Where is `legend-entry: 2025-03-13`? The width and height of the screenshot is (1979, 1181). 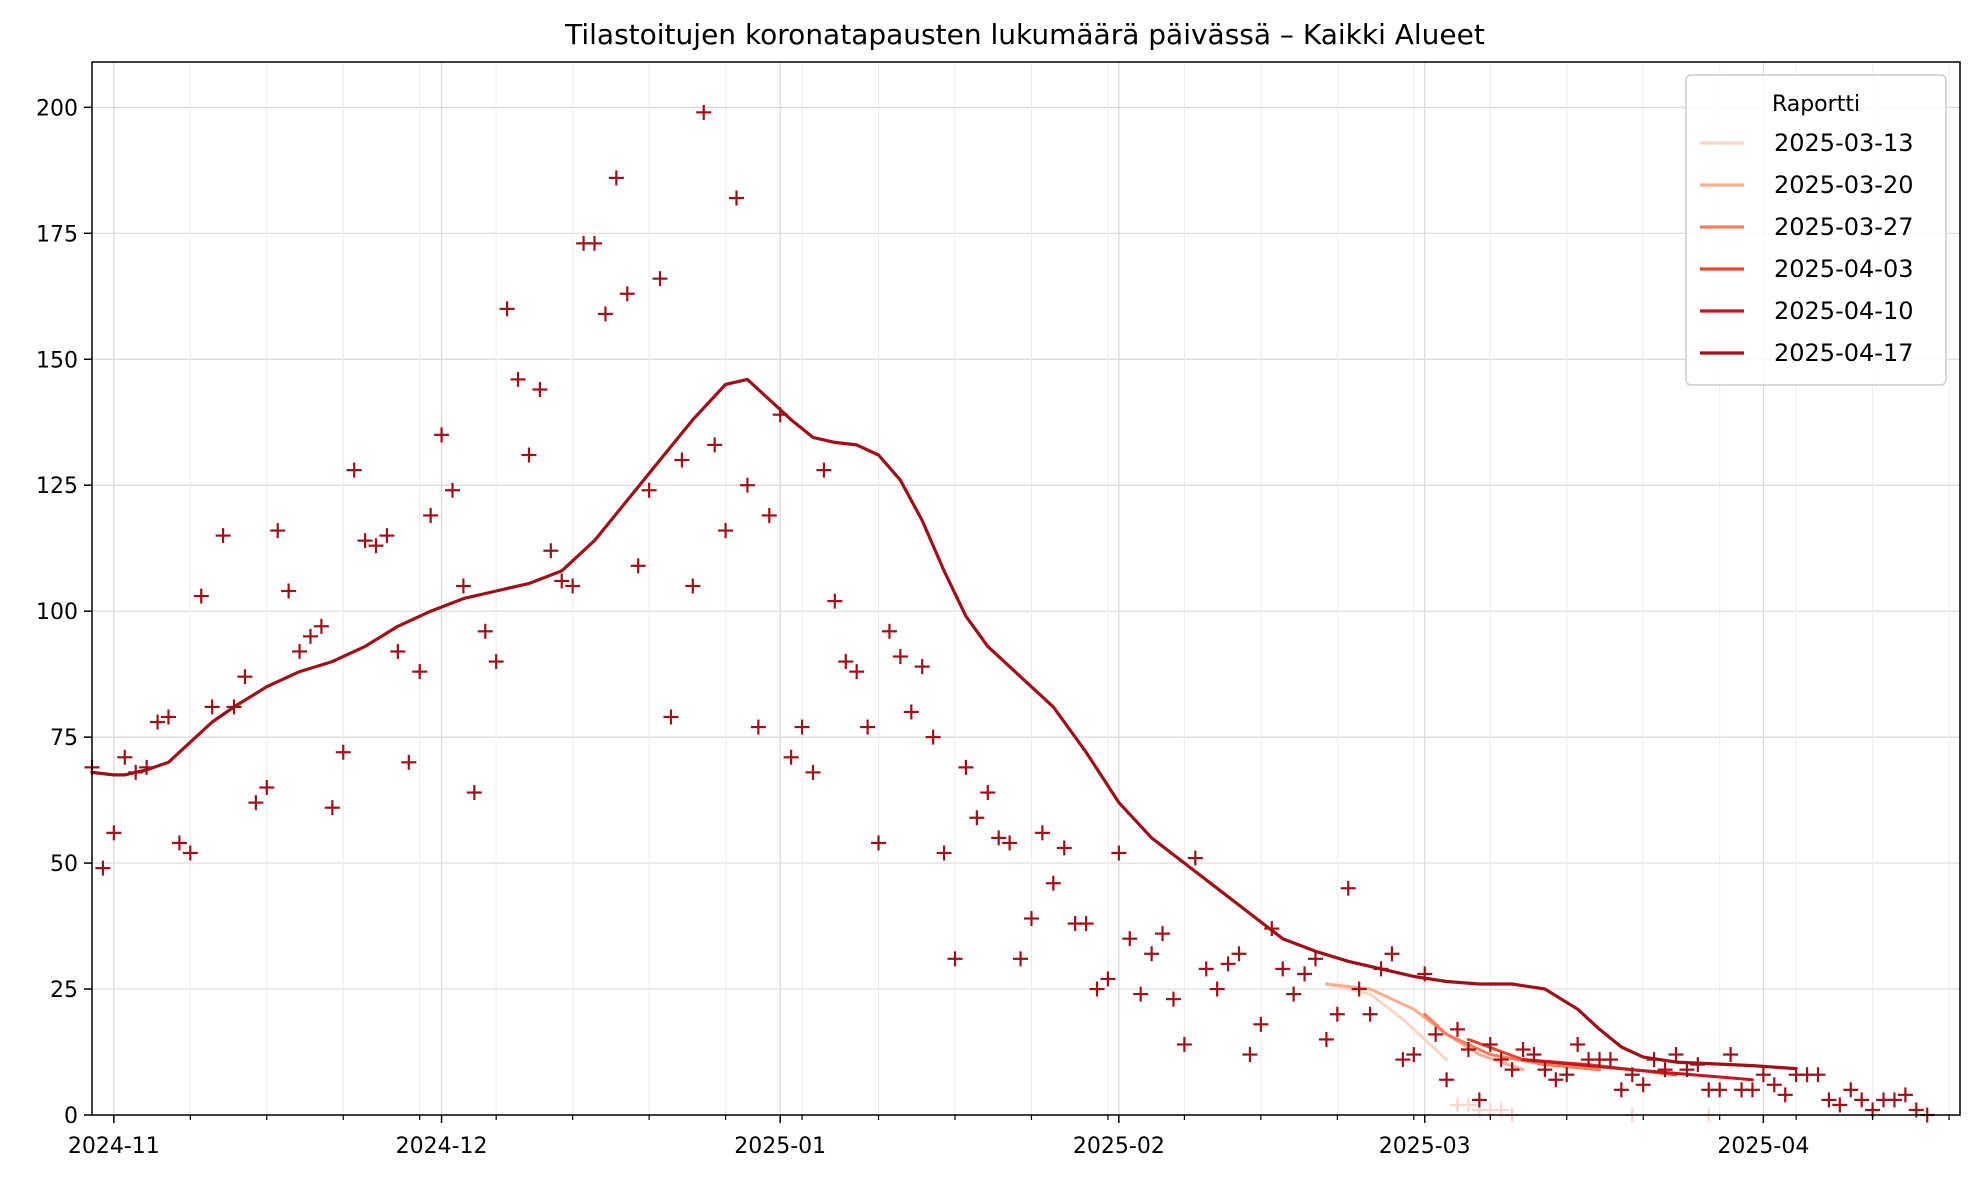
legend-entry: 2025-03-13 is located at coordinates (1843, 143).